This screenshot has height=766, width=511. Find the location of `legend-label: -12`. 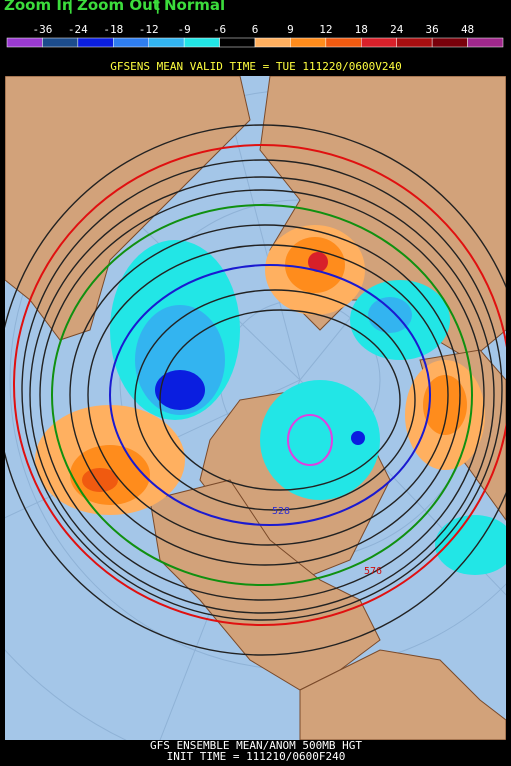

legend-label: -12 is located at coordinates (149, 29).